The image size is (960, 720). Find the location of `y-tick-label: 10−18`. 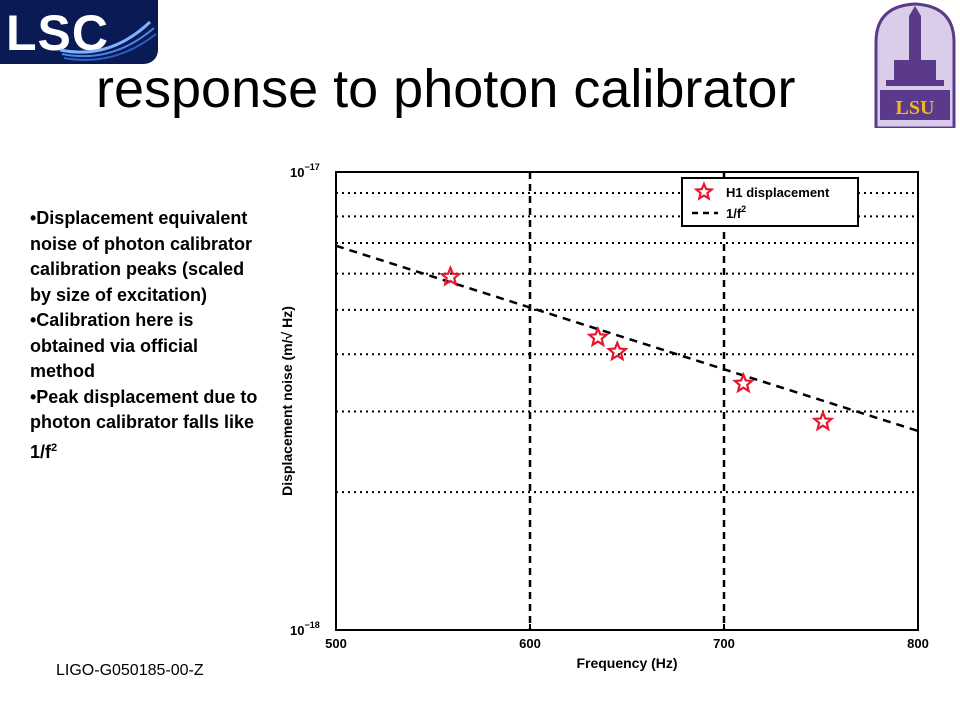

y-tick-label: 10−18 is located at coordinates (305, 629).